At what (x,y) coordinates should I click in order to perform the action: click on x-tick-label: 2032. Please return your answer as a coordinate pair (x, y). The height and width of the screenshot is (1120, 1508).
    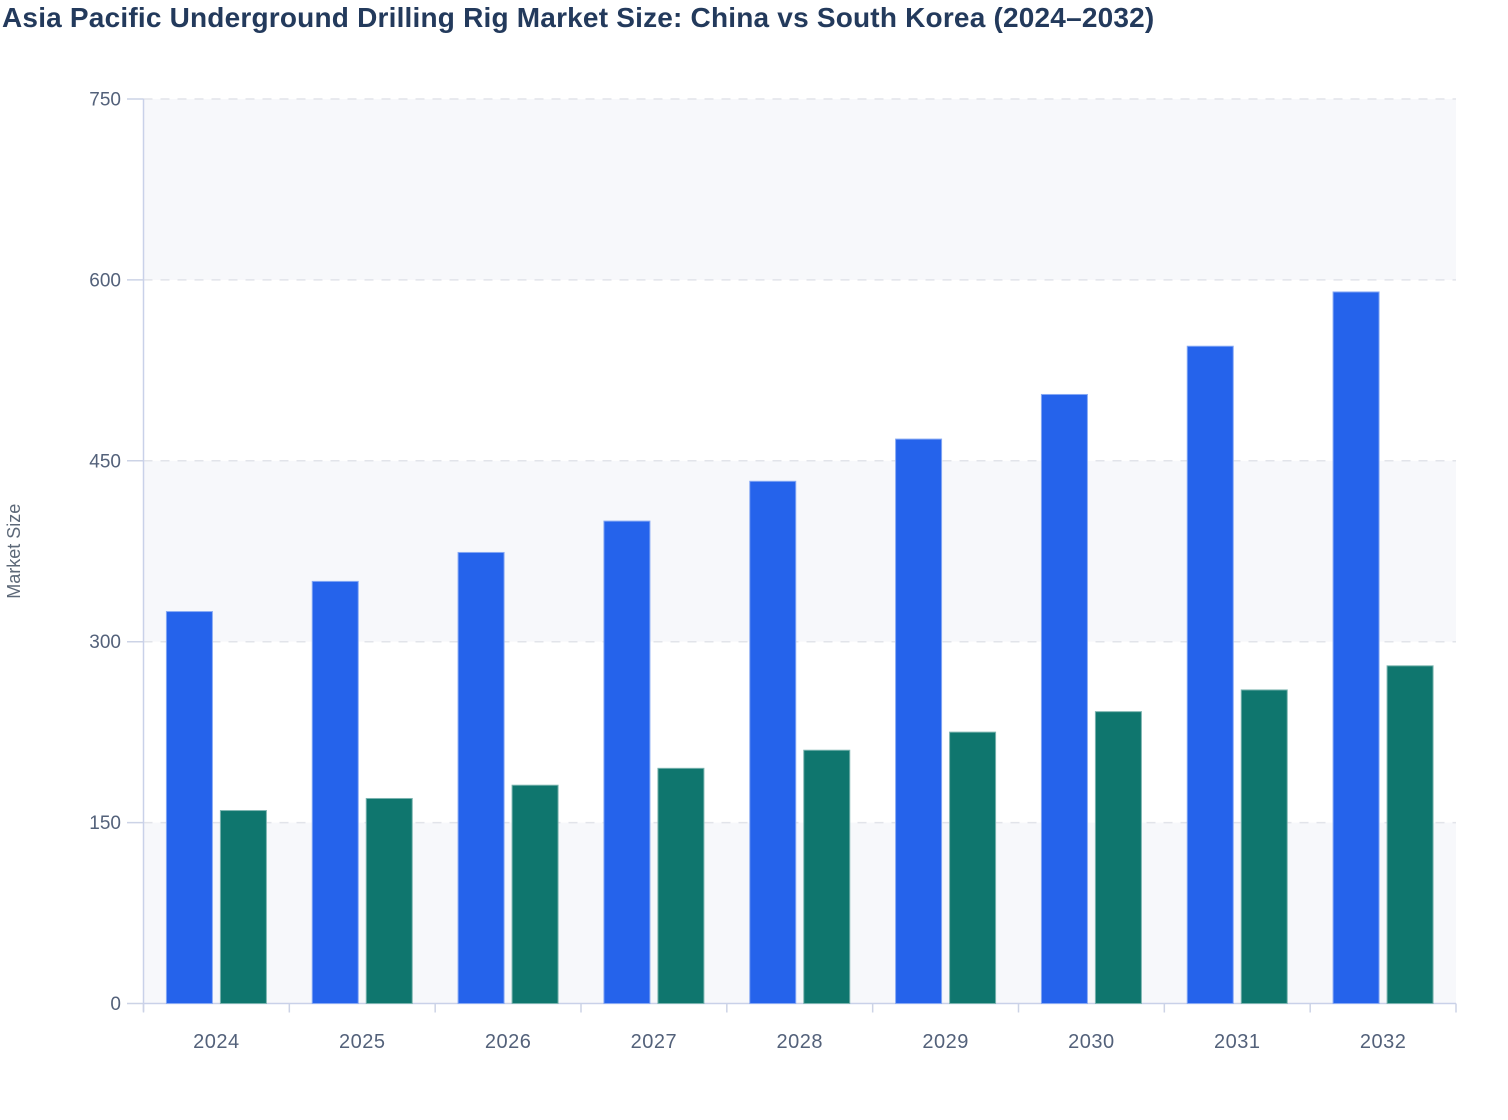
    Looking at the image, I should click on (1383, 1042).